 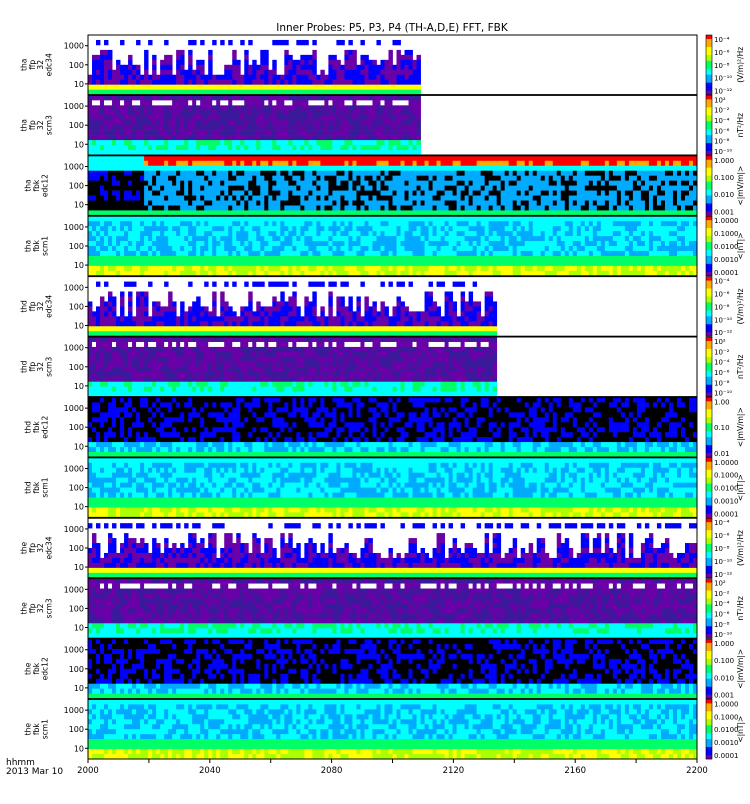 What do you see at coordinates (88, 771) in the screenshot?
I see `x-tick-label: 2000` at bounding box center [88, 771].